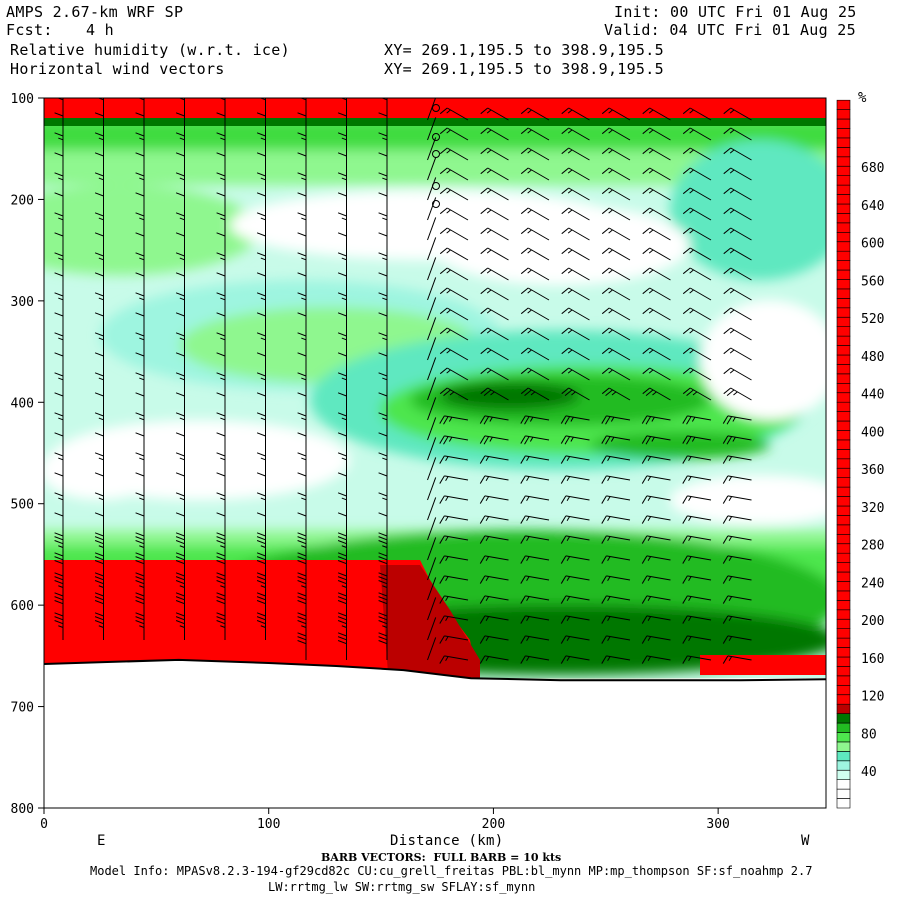 Image resolution: width=900 pixels, height=900 pixels. What do you see at coordinates (22, 708) in the screenshot?
I see `y-tick-label: 700` at bounding box center [22, 708].